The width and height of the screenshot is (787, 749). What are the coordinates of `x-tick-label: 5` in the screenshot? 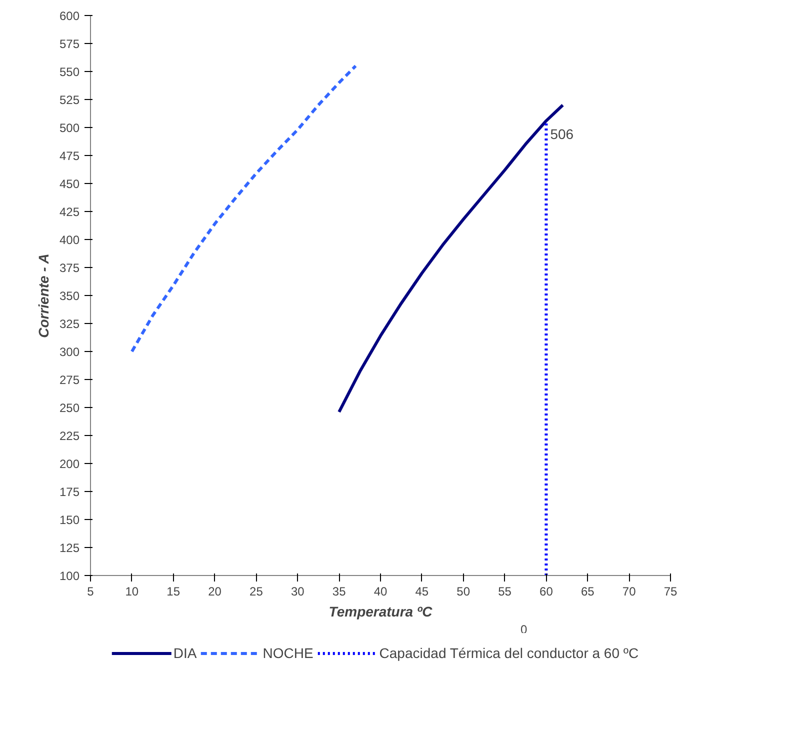 It's located at (90, 591).